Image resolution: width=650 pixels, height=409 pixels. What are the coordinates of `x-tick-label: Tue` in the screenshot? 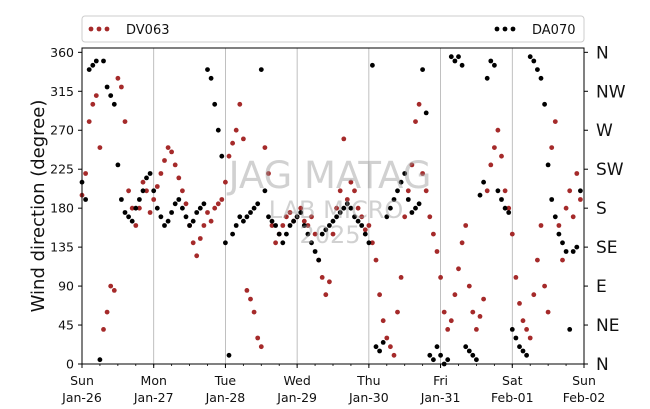 It's located at (225, 380).